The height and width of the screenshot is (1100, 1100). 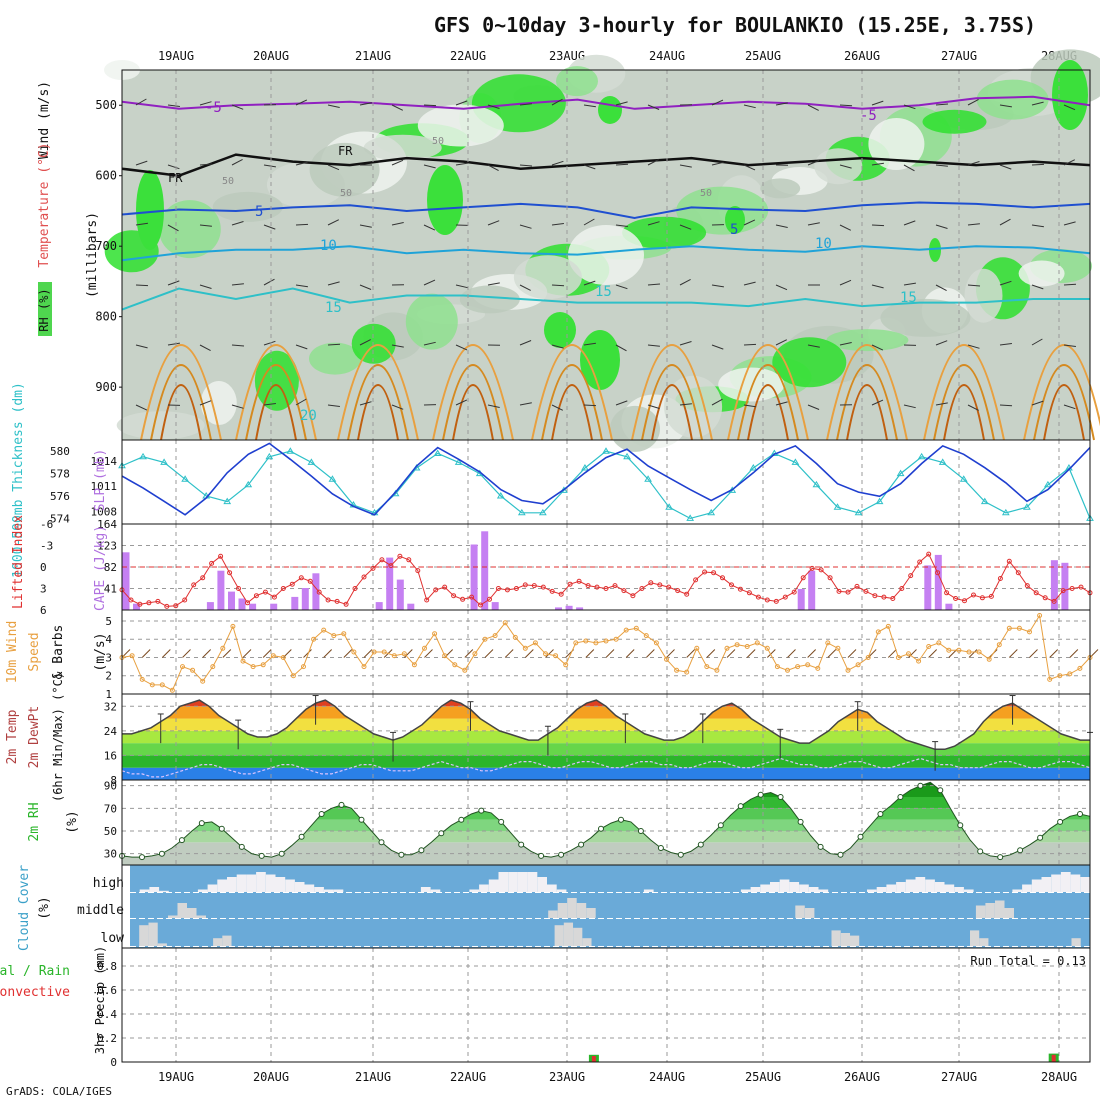 I want to click on precip-tick-label: 0, so click(x=113, y=1062).